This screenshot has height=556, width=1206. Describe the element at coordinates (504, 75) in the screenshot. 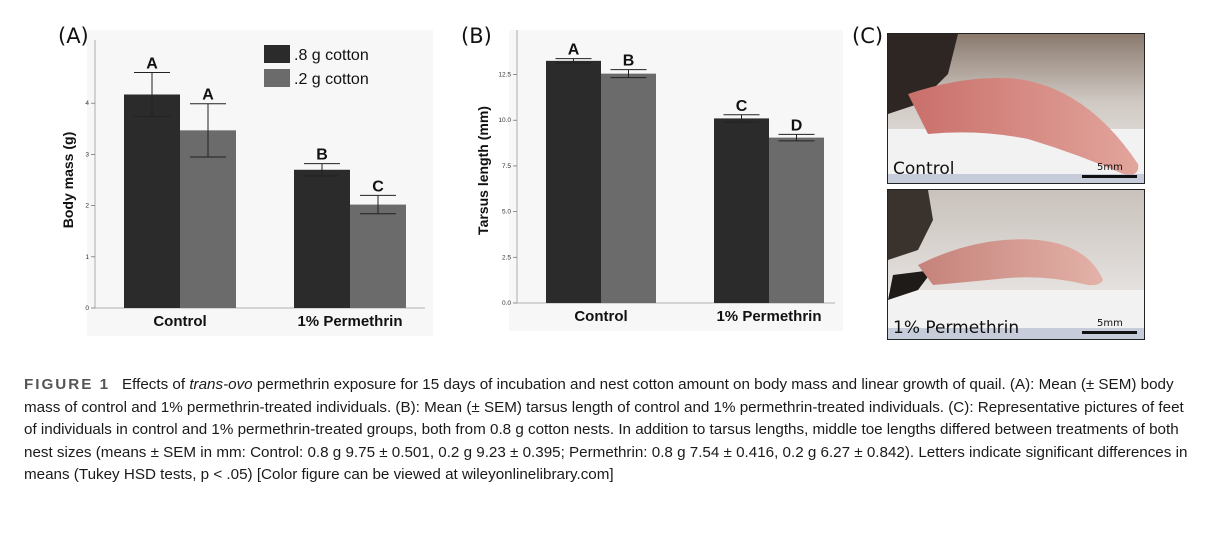

I see `y-tick-label: 12.5` at that location.